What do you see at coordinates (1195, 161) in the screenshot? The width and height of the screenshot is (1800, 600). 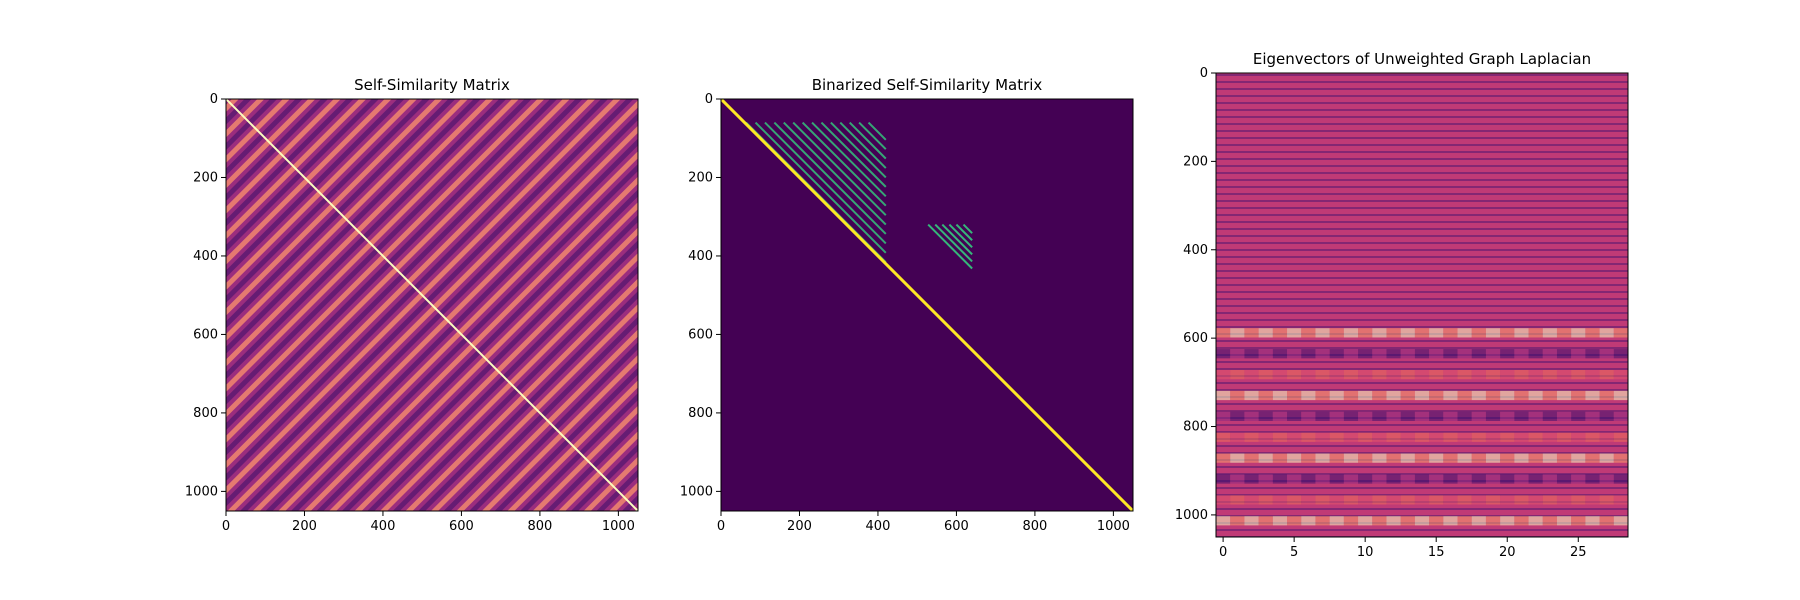 I see `y-tick-label: 200` at bounding box center [1195, 161].